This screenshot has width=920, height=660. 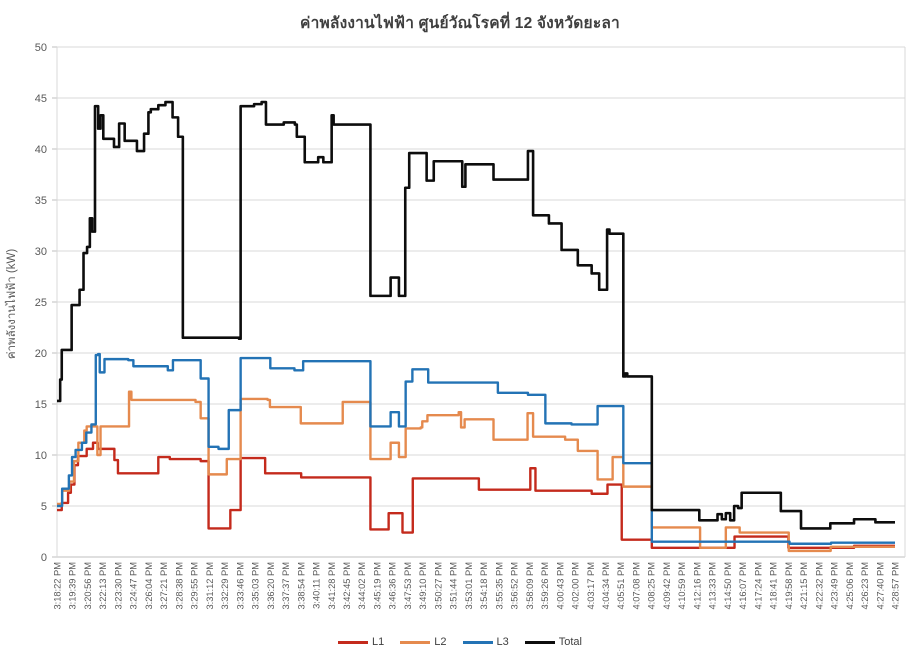 What do you see at coordinates (621, 586) in the screenshot?
I see `x-tick-label: 4:05:51 PM` at bounding box center [621, 586].